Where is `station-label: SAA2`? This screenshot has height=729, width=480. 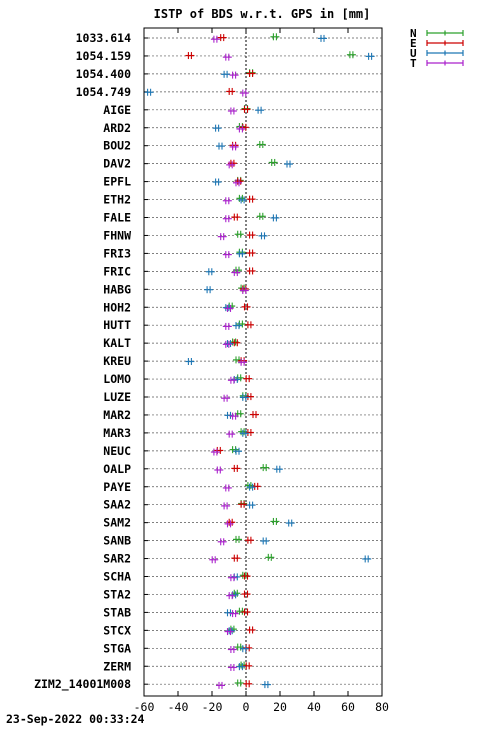 station-label: SAA2 is located at coordinates (117, 505).